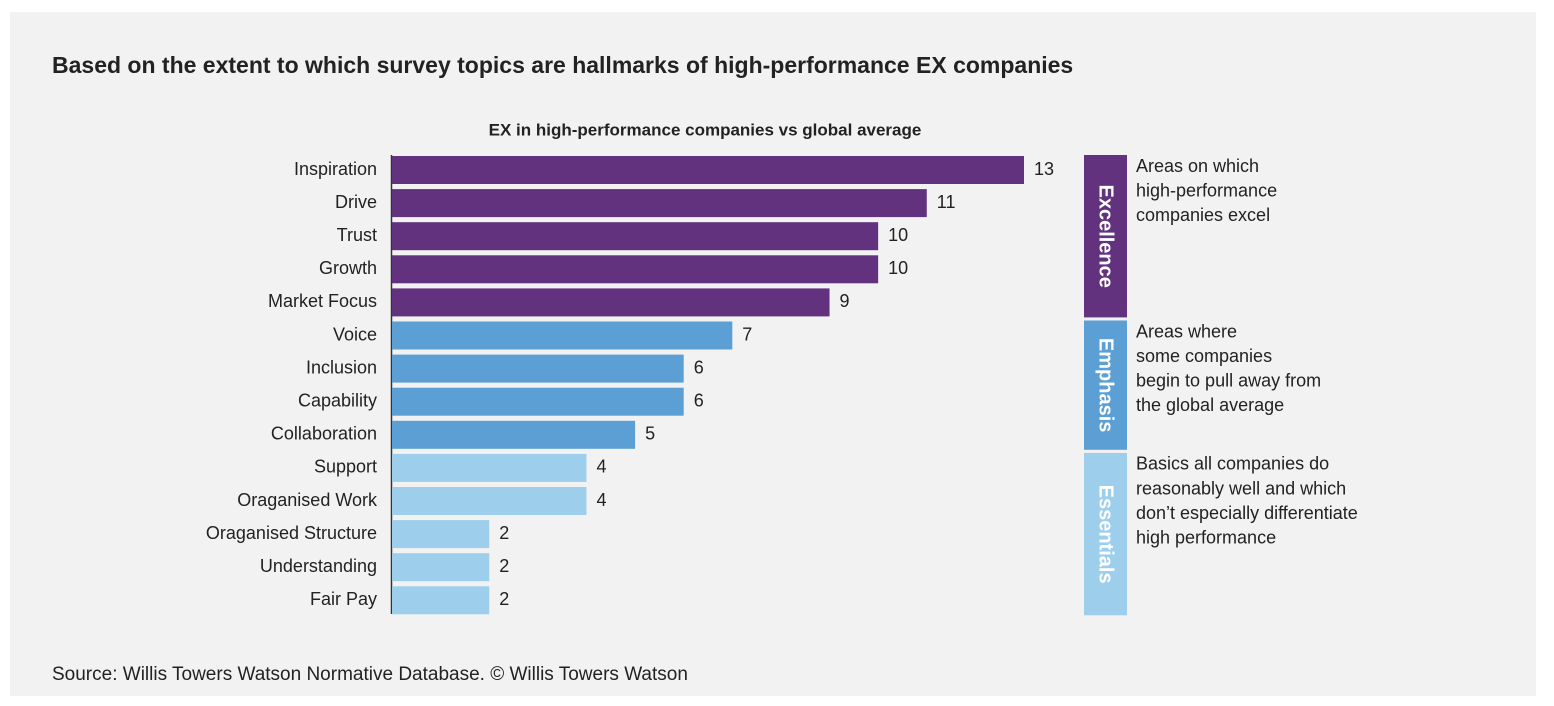 The width and height of the screenshot is (1554, 706). Describe the element at coordinates (343, 599) in the screenshot. I see `category-label: Fair Pay` at that location.